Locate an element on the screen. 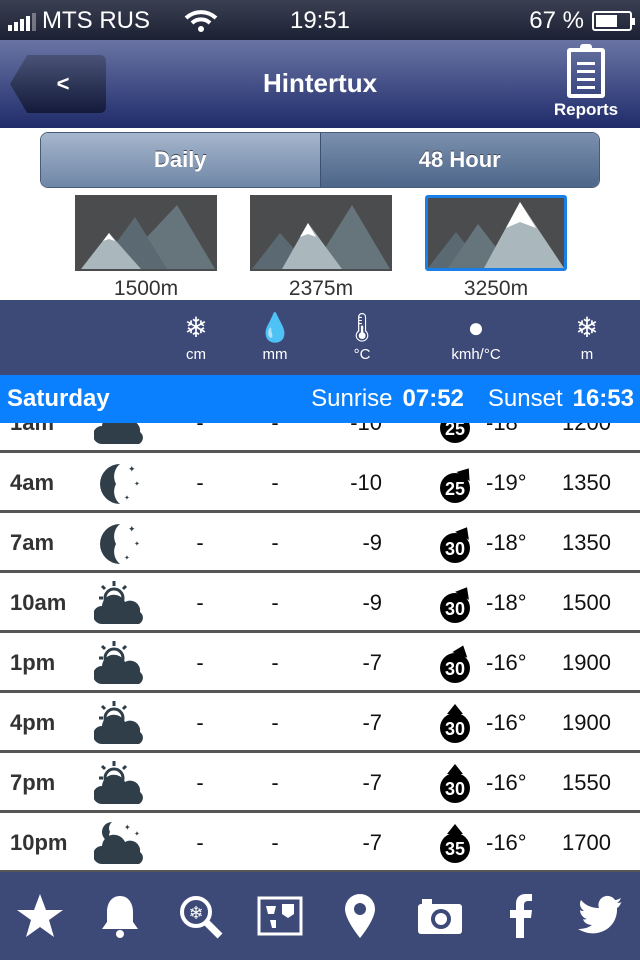 The width and height of the screenshot is (640, 960). unit-temp: 🌡 °C is located at coordinates (362, 336).